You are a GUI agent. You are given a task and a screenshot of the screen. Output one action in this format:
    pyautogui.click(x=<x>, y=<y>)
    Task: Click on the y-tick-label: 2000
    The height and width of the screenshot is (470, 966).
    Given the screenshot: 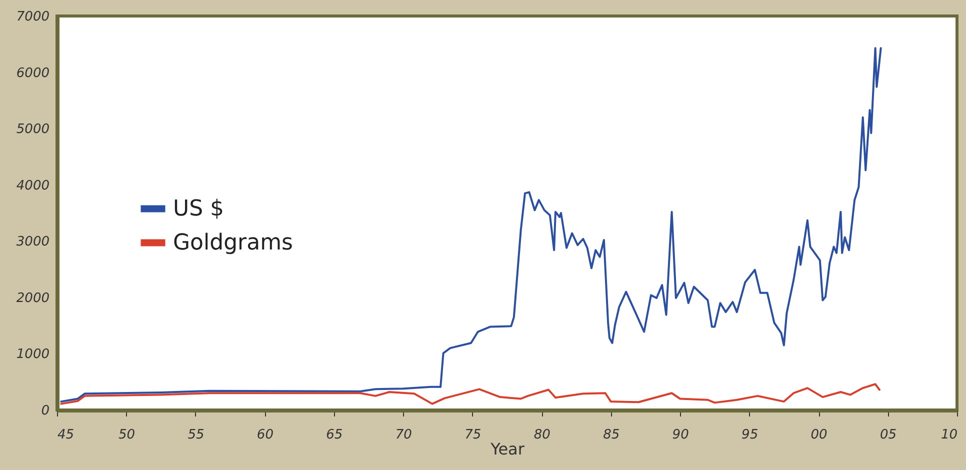 What is the action you would take?
    pyautogui.click(x=33, y=298)
    